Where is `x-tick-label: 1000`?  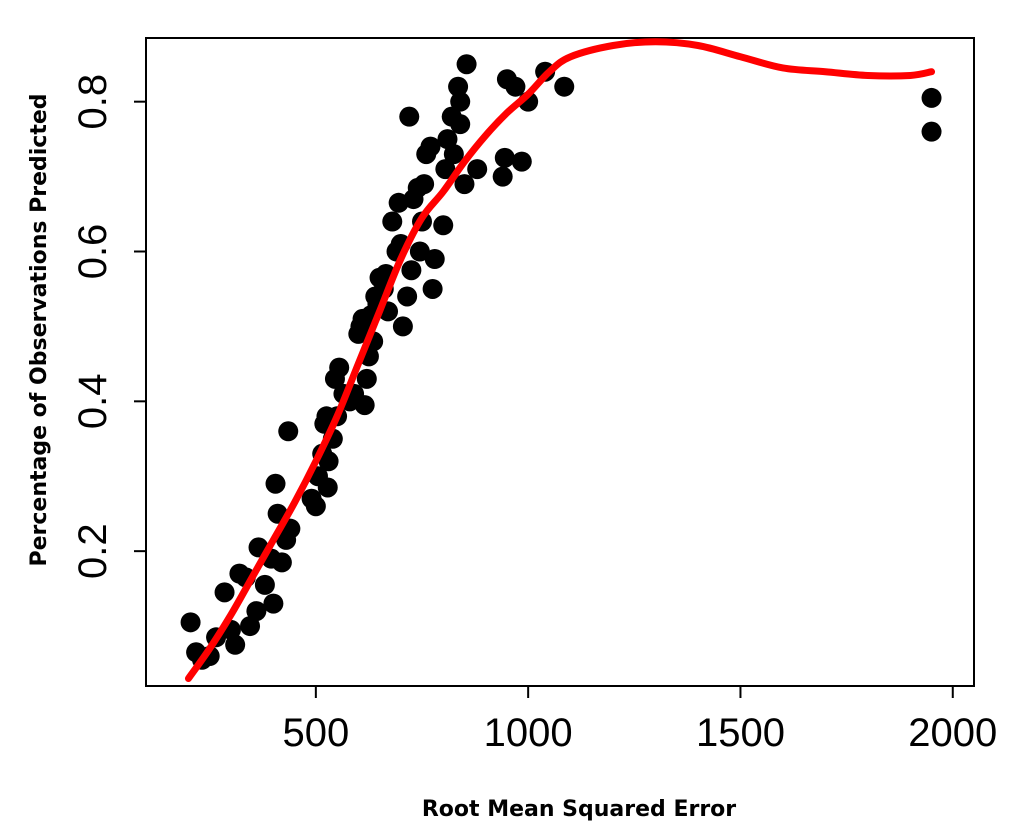
x-tick-label: 1000 is located at coordinates (528, 733).